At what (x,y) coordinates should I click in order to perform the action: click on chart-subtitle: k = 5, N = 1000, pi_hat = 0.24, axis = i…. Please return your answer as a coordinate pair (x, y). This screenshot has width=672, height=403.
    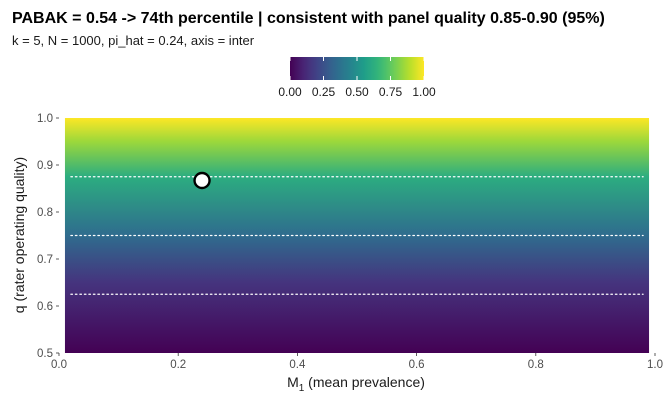
    Looking at the image, I should click on (133, 40).